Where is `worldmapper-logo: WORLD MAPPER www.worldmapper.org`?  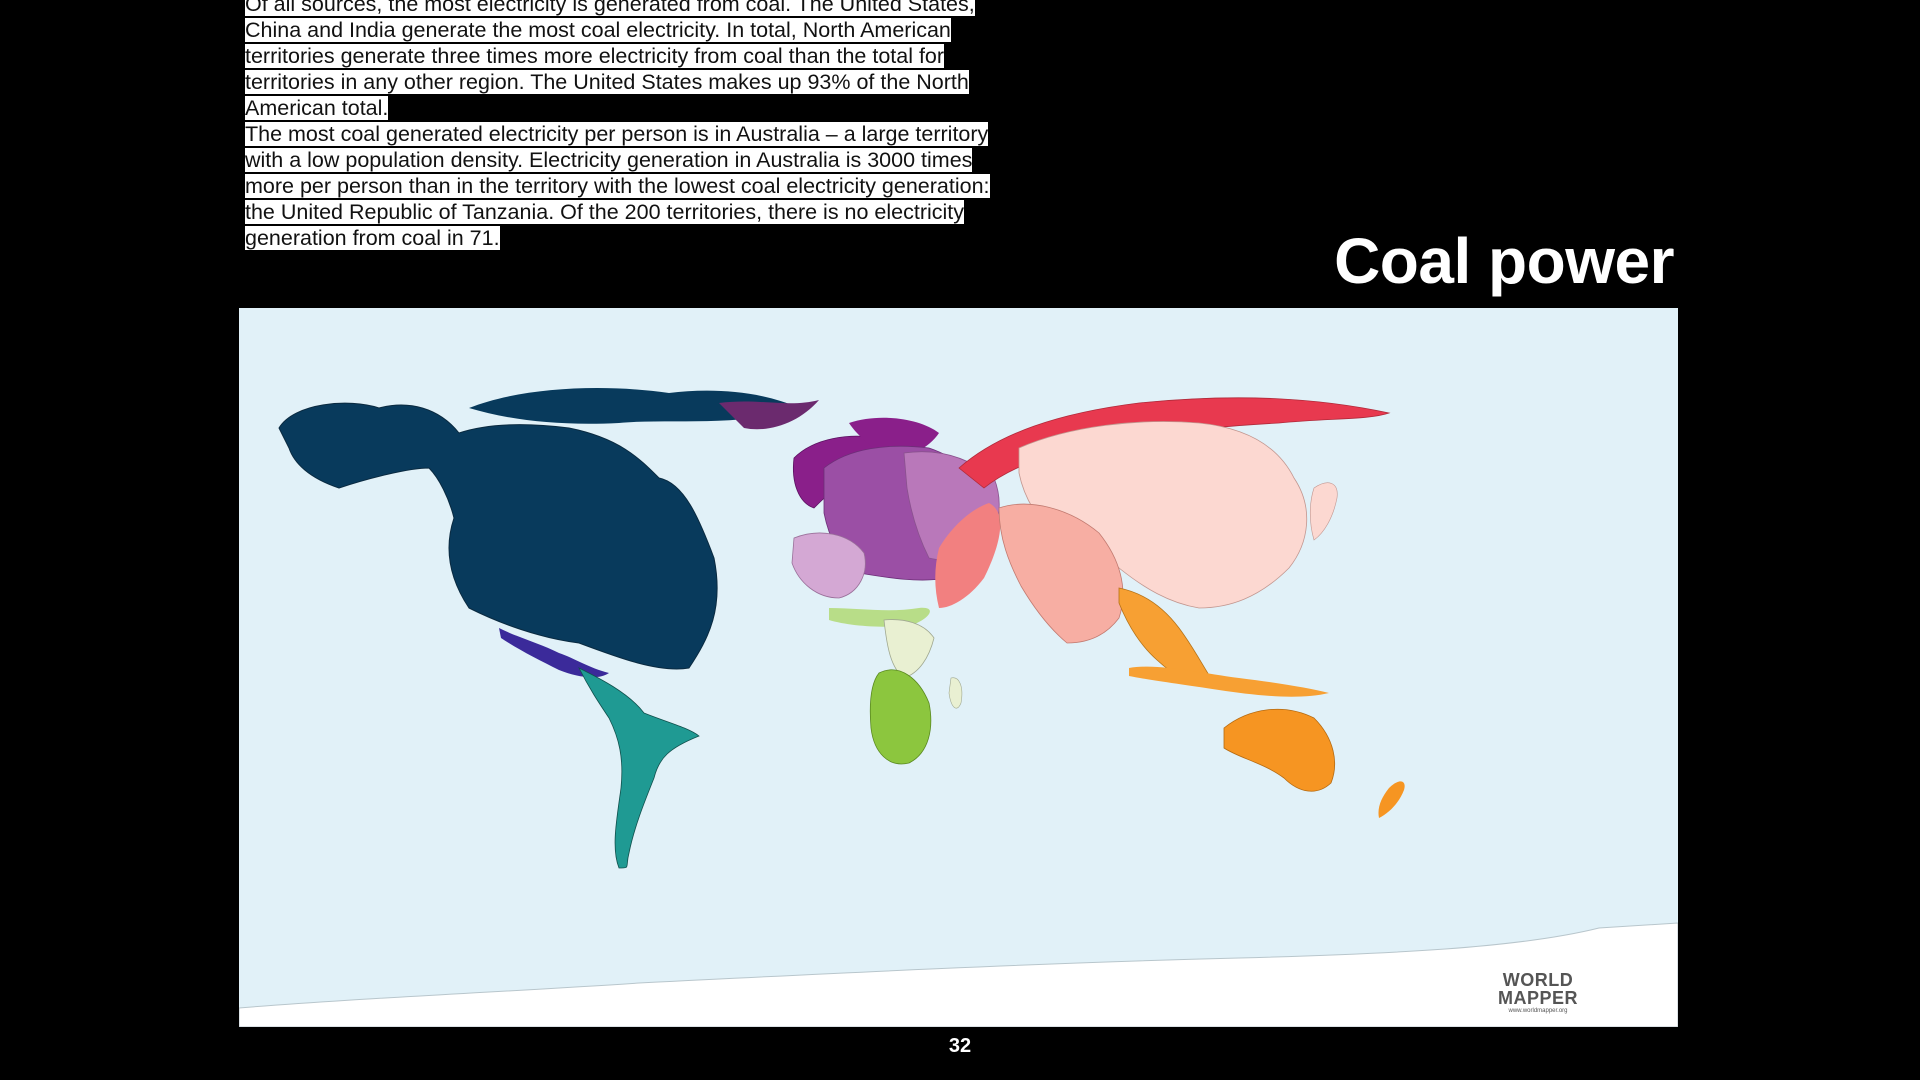 worldmapper-logo: WORLD MAPPER www.worldmapper.org is located at coordinates (1537, 992).